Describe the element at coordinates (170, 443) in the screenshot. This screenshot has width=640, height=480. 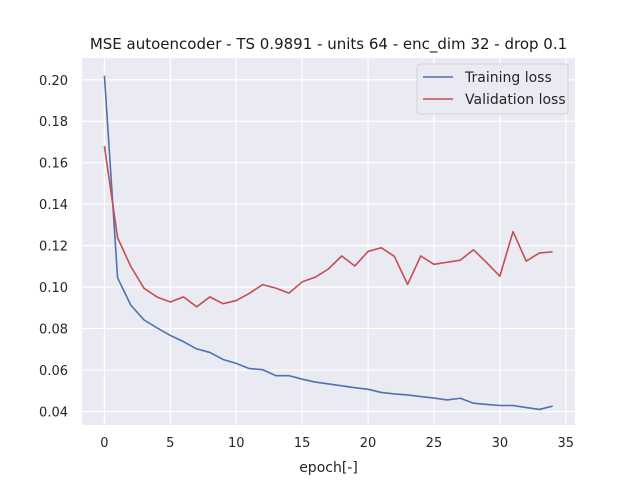
I see `x-tick-label: 5` at that location.